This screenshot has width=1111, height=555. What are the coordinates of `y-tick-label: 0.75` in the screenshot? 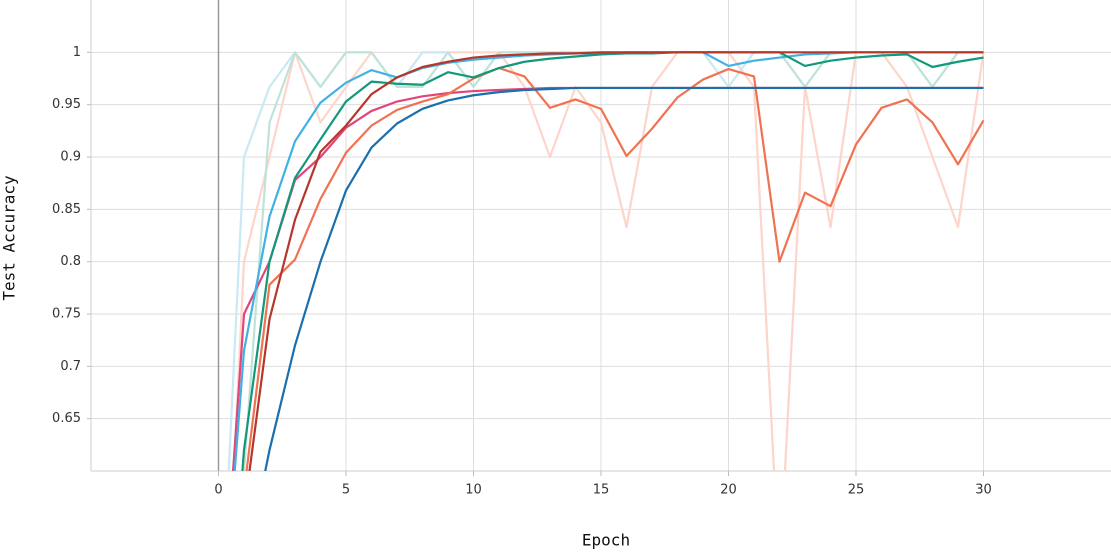 It's located at (66, 314).